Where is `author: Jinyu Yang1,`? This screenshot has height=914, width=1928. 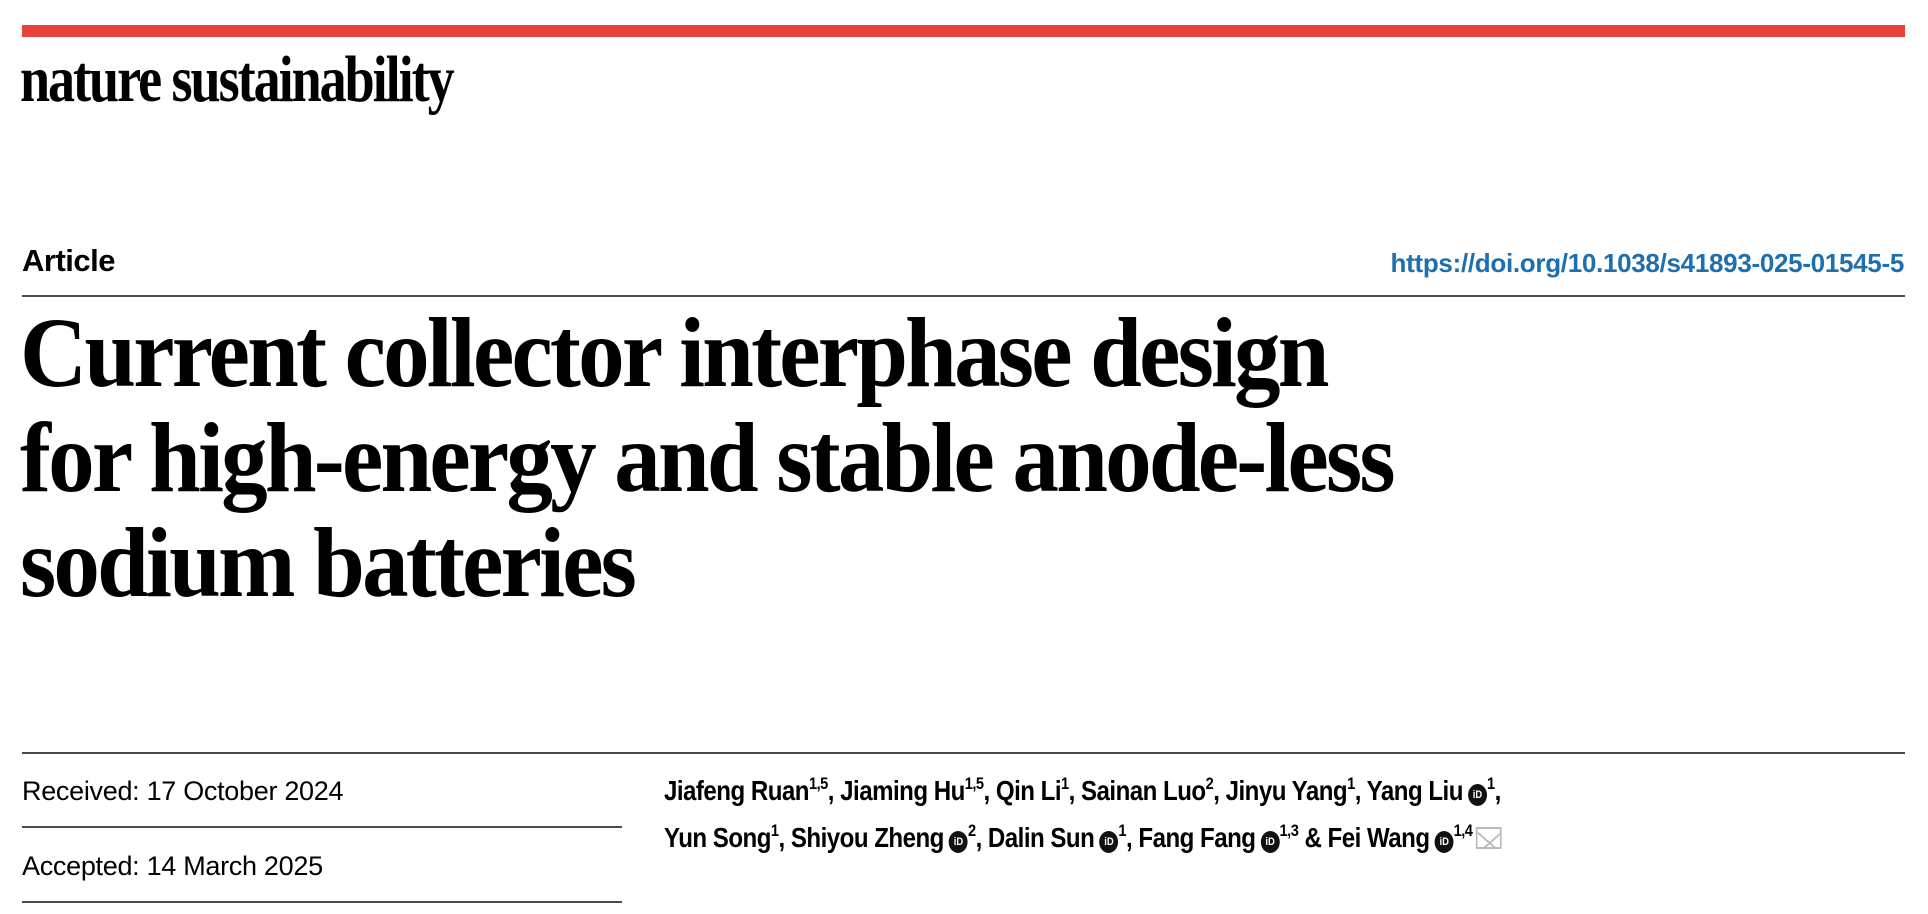
author: Jinyu Yang1, is located at coordinates (1296, 790).